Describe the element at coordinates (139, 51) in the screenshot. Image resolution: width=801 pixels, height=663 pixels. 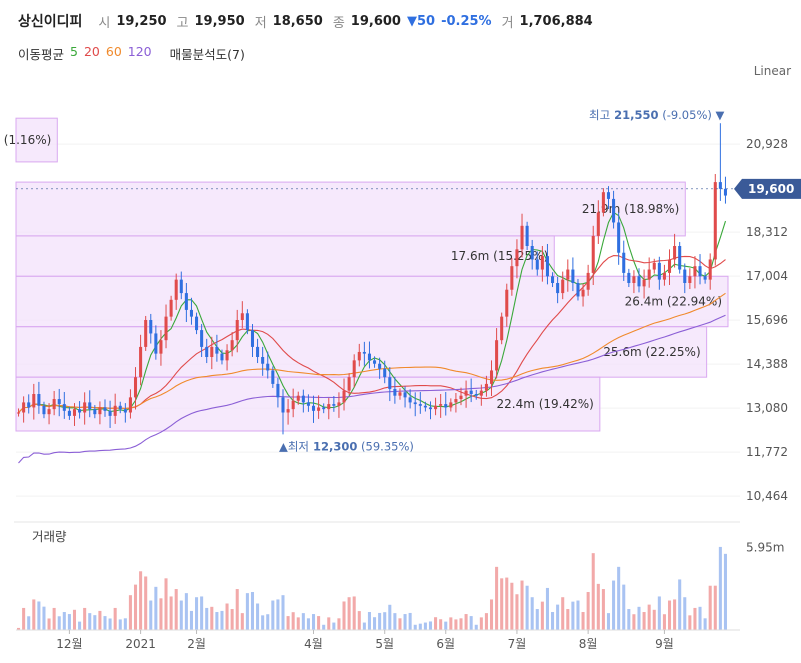
I see `ma120-legend: 120` at that location.